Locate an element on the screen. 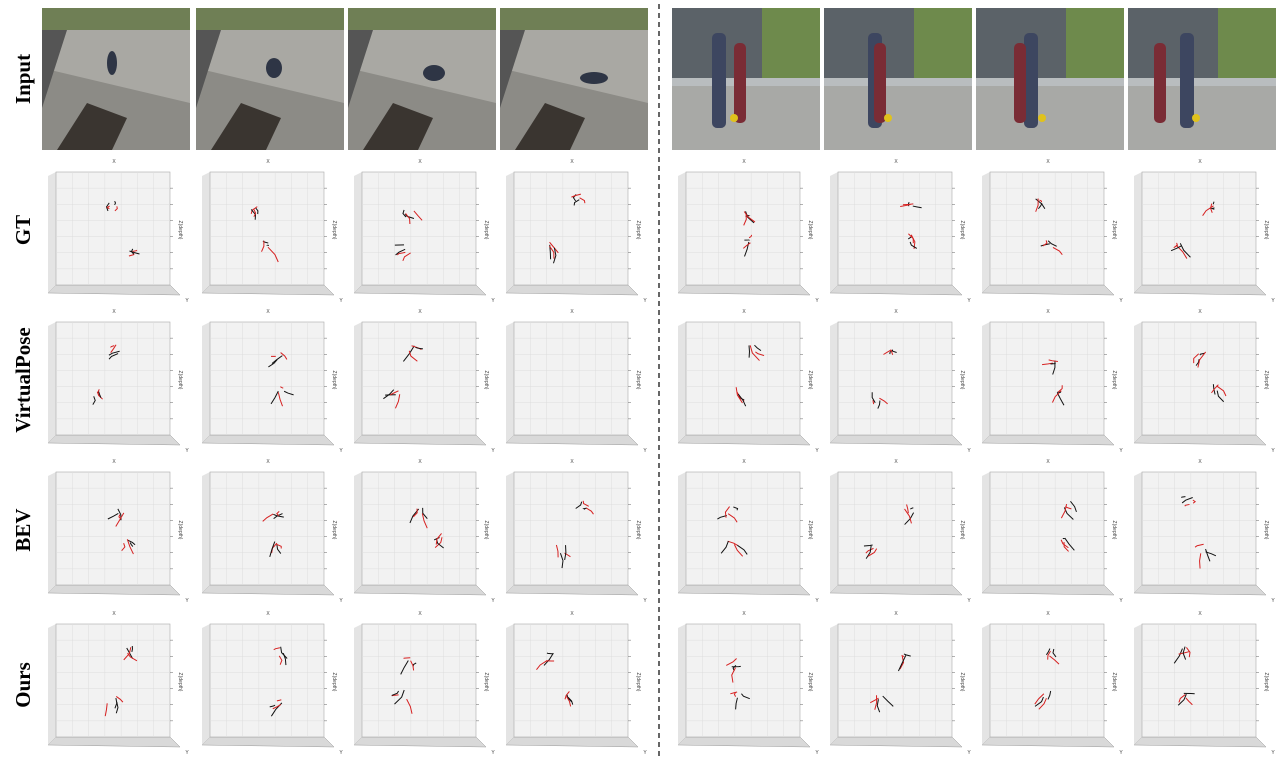 Image resolution: width=1280 pixels, height=765 pixels. row-label: BEV is located at coordinates (23, 529).